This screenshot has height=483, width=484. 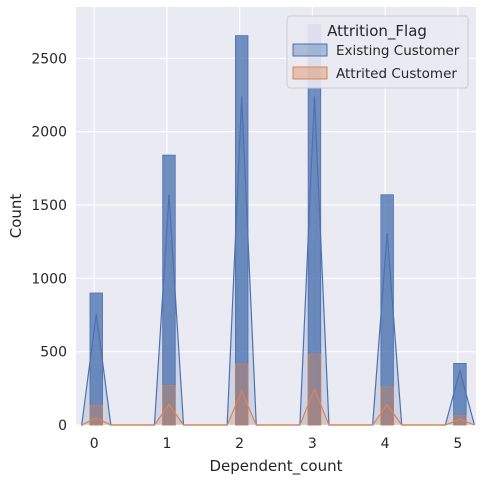 I want to click on y-tick-label: 2500, so click(x=49, y=59).